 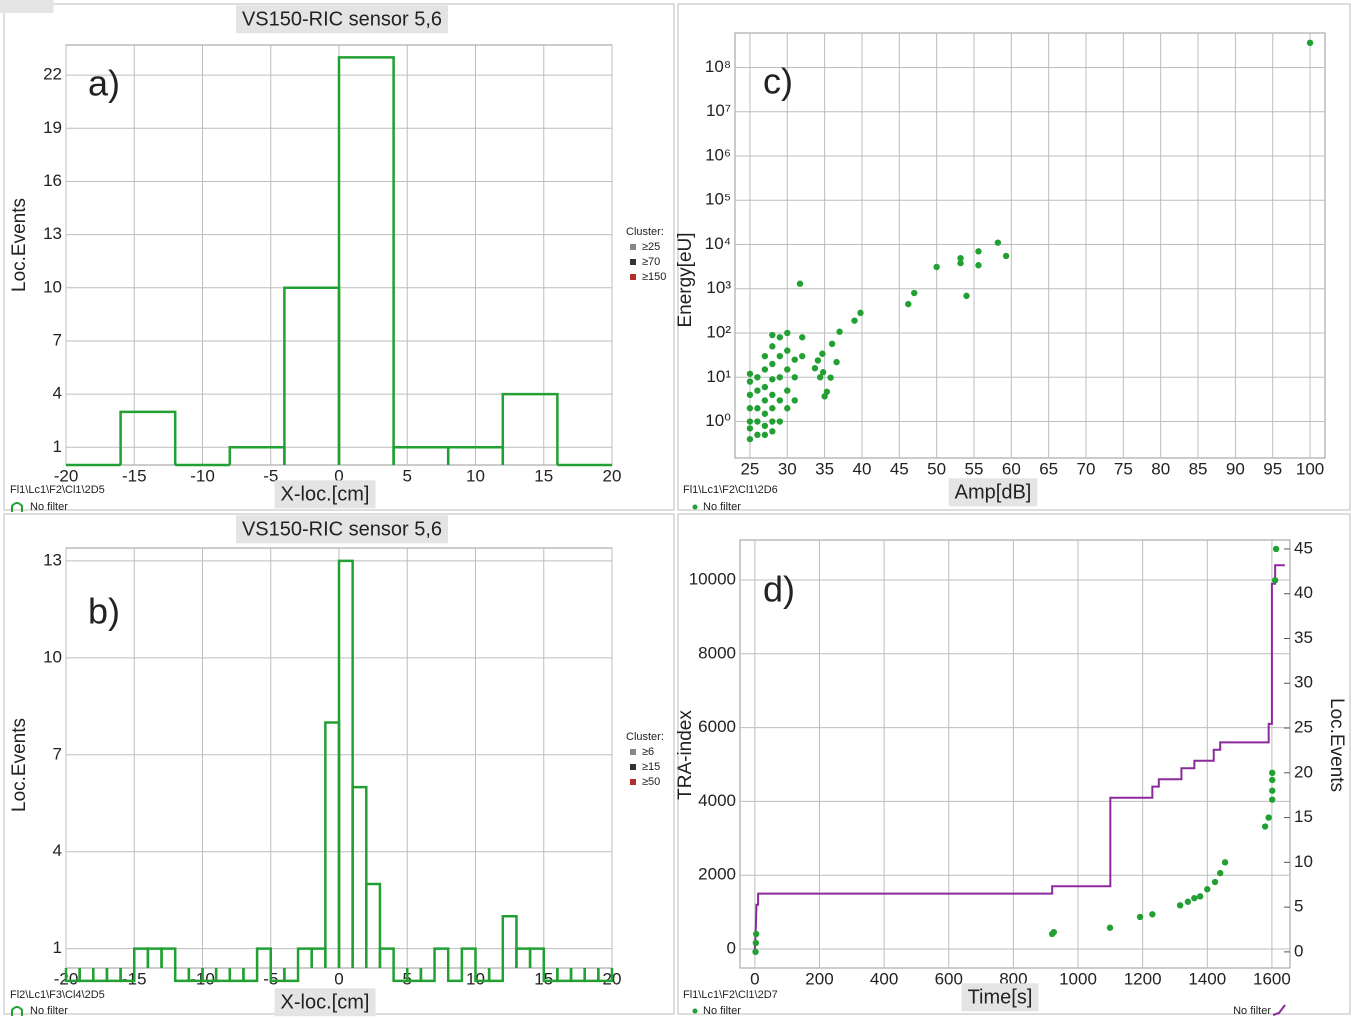 I want to click on panel-label: d), so click(x=779, y=589).